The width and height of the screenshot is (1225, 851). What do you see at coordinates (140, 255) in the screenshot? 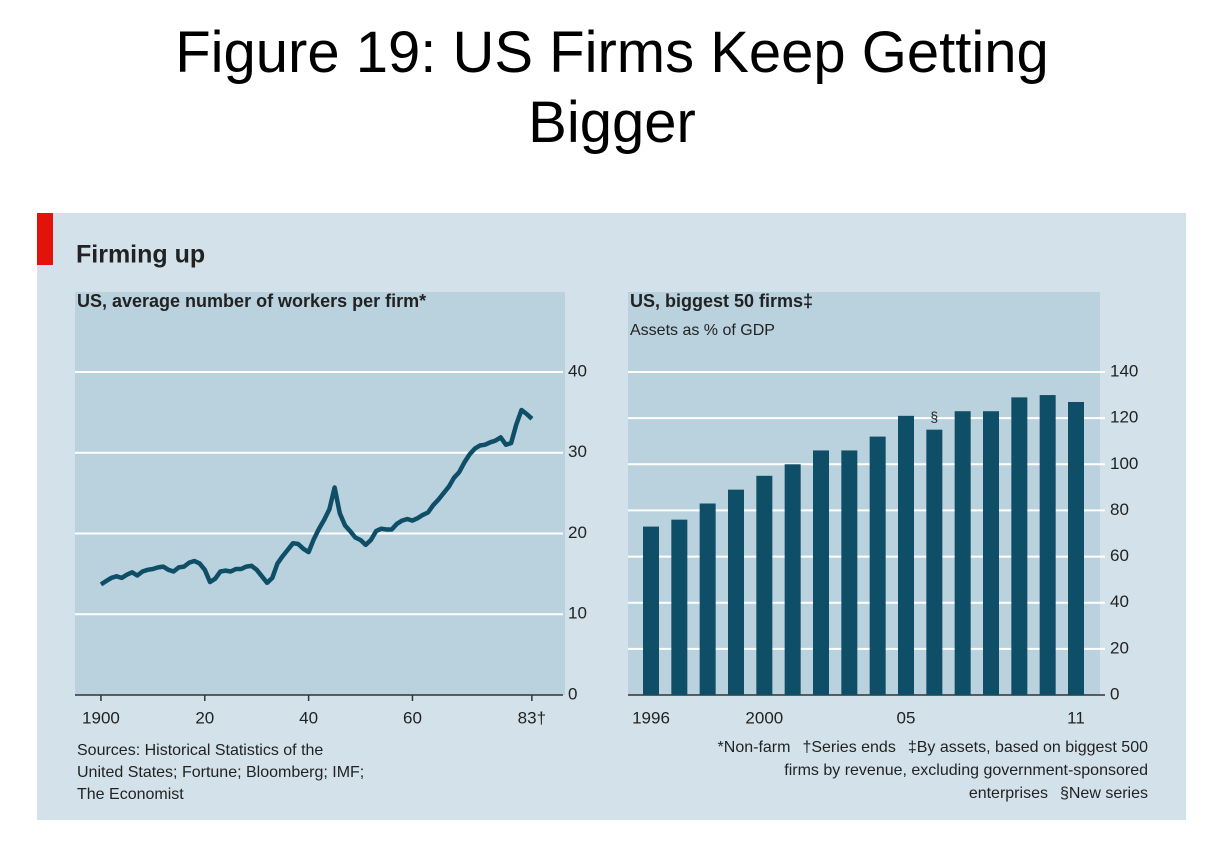
I see `panel-title: Firming up` at bounding box center [140, 255].